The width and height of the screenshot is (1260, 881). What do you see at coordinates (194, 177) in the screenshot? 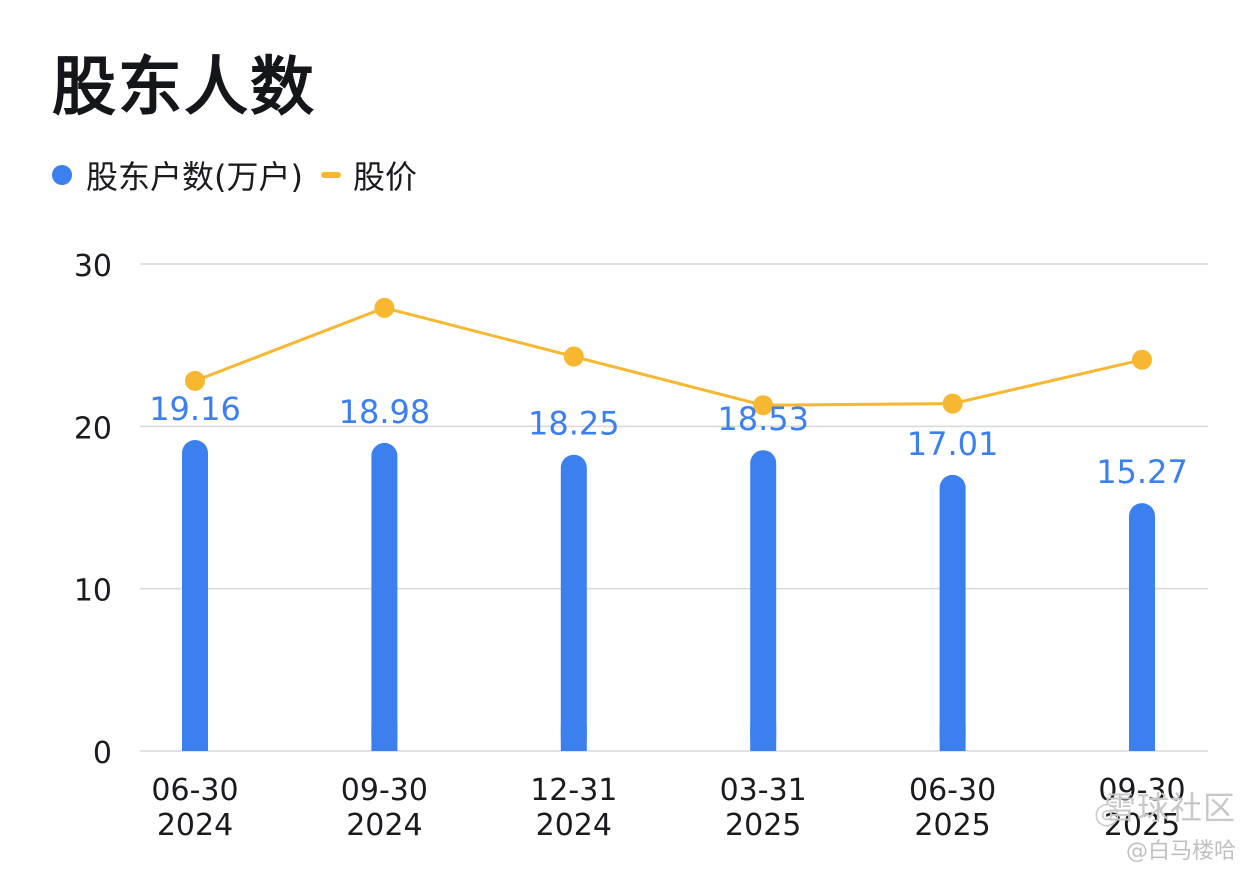
I see `legend-bar-label: 股东户数(万户)` at bounding box center [194, 177].